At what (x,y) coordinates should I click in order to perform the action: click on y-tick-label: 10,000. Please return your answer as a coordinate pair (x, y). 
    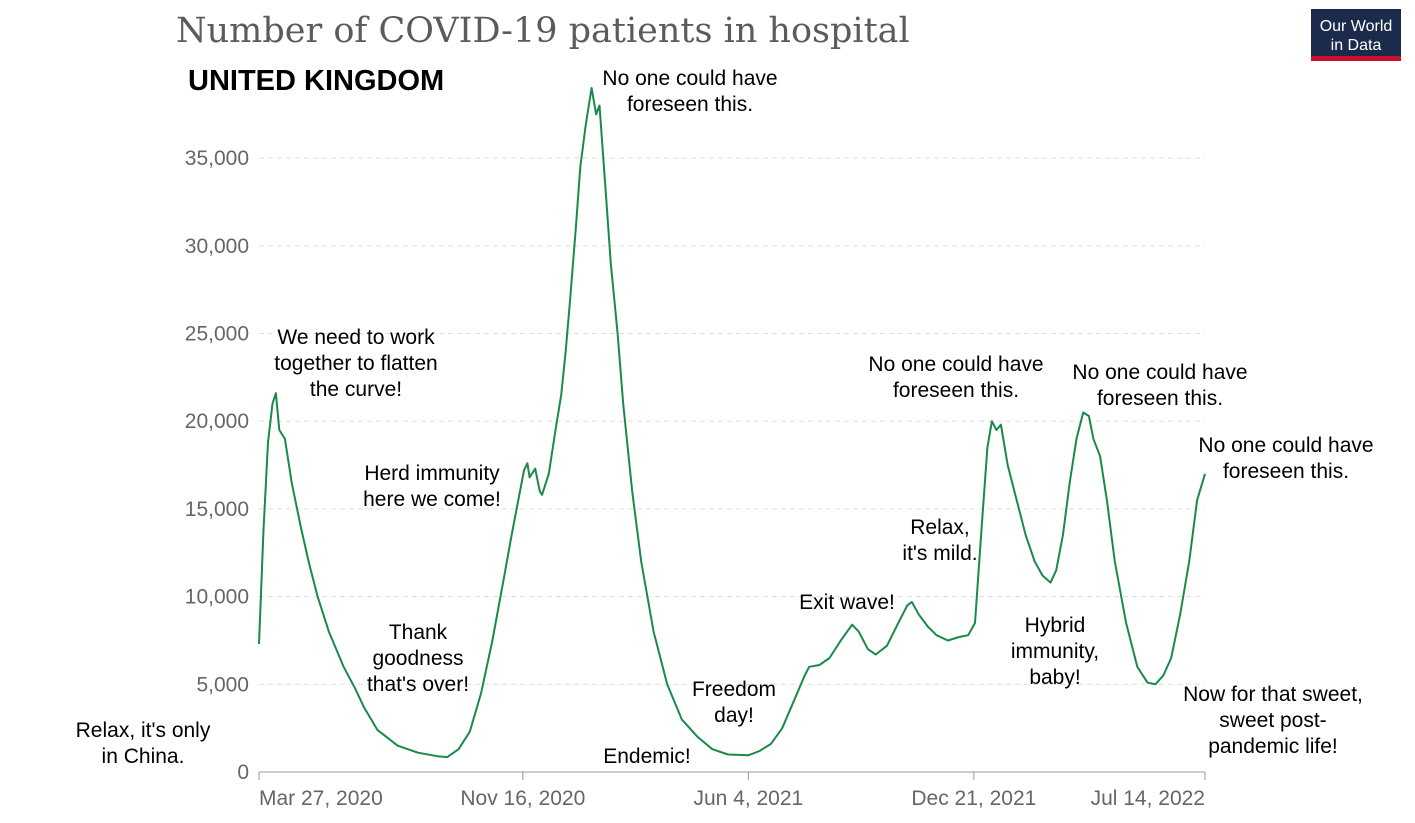
    Looking at the image, I should click on (217, 597).